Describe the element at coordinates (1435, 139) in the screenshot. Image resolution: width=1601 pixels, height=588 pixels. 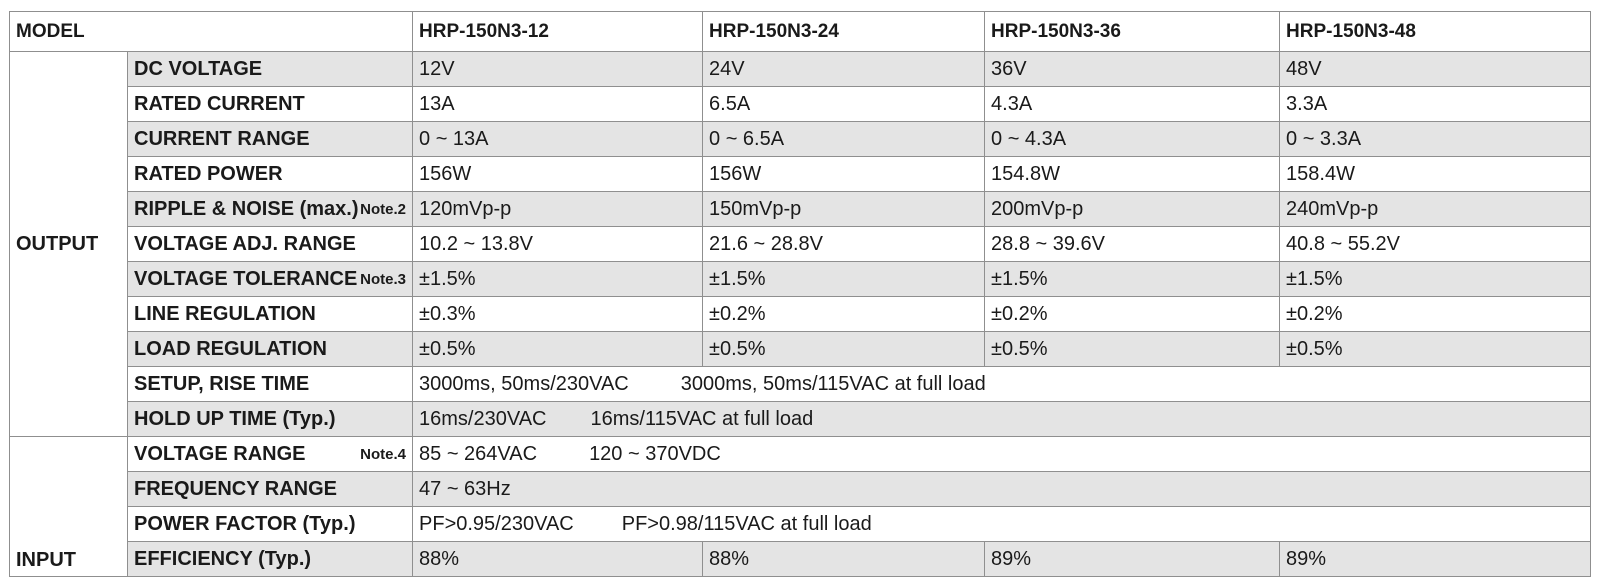
I see `spec-value: 0 ~ 3.3A` at that location.